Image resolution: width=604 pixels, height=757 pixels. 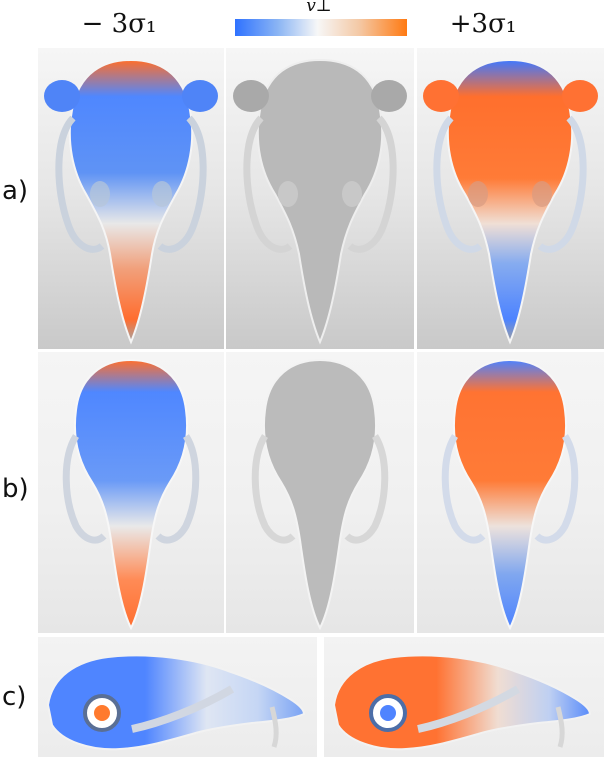 What do you see at coordinates (15, 489) in the screenshot?
I see `row-label-b: b)` at bounding box center [15, 489].